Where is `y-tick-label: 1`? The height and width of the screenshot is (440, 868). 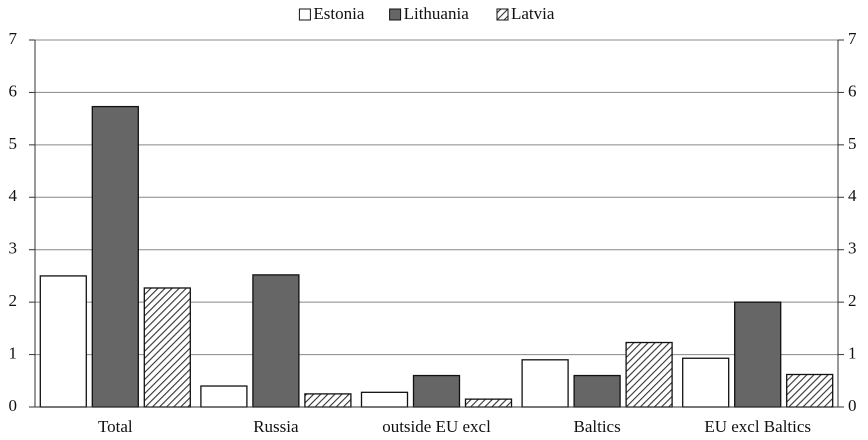 y-tick-label: 1 is located at coordinates (13, 352).